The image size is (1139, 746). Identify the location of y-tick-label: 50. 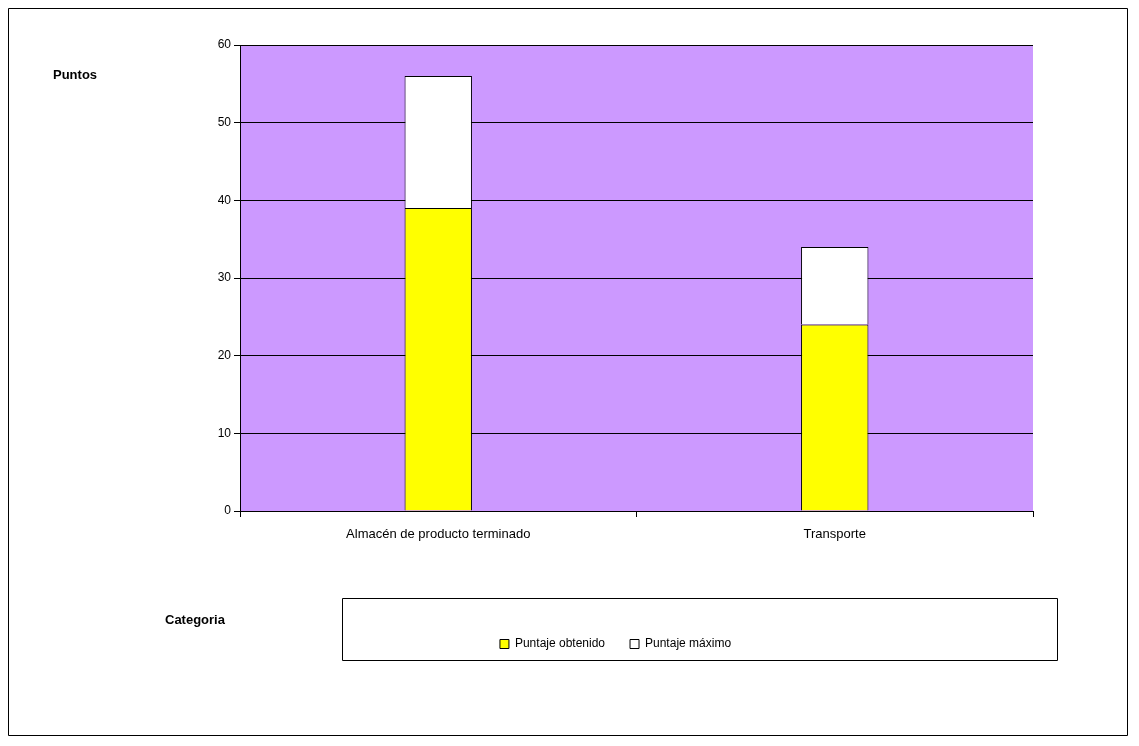
(224, 121).